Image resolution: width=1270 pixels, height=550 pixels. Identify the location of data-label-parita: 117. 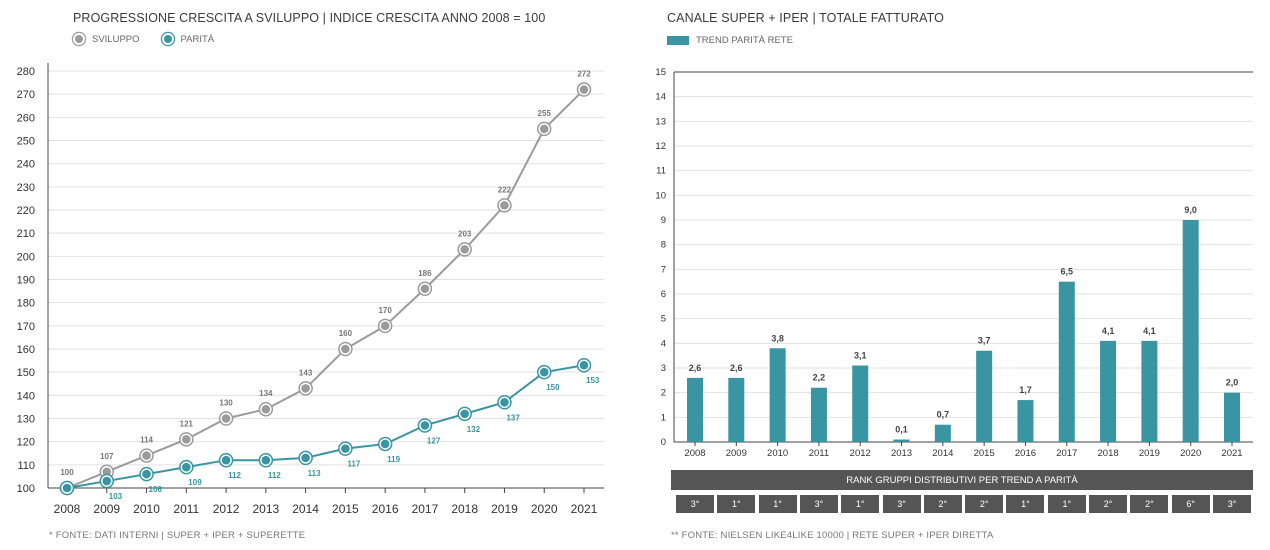
(353, 464).